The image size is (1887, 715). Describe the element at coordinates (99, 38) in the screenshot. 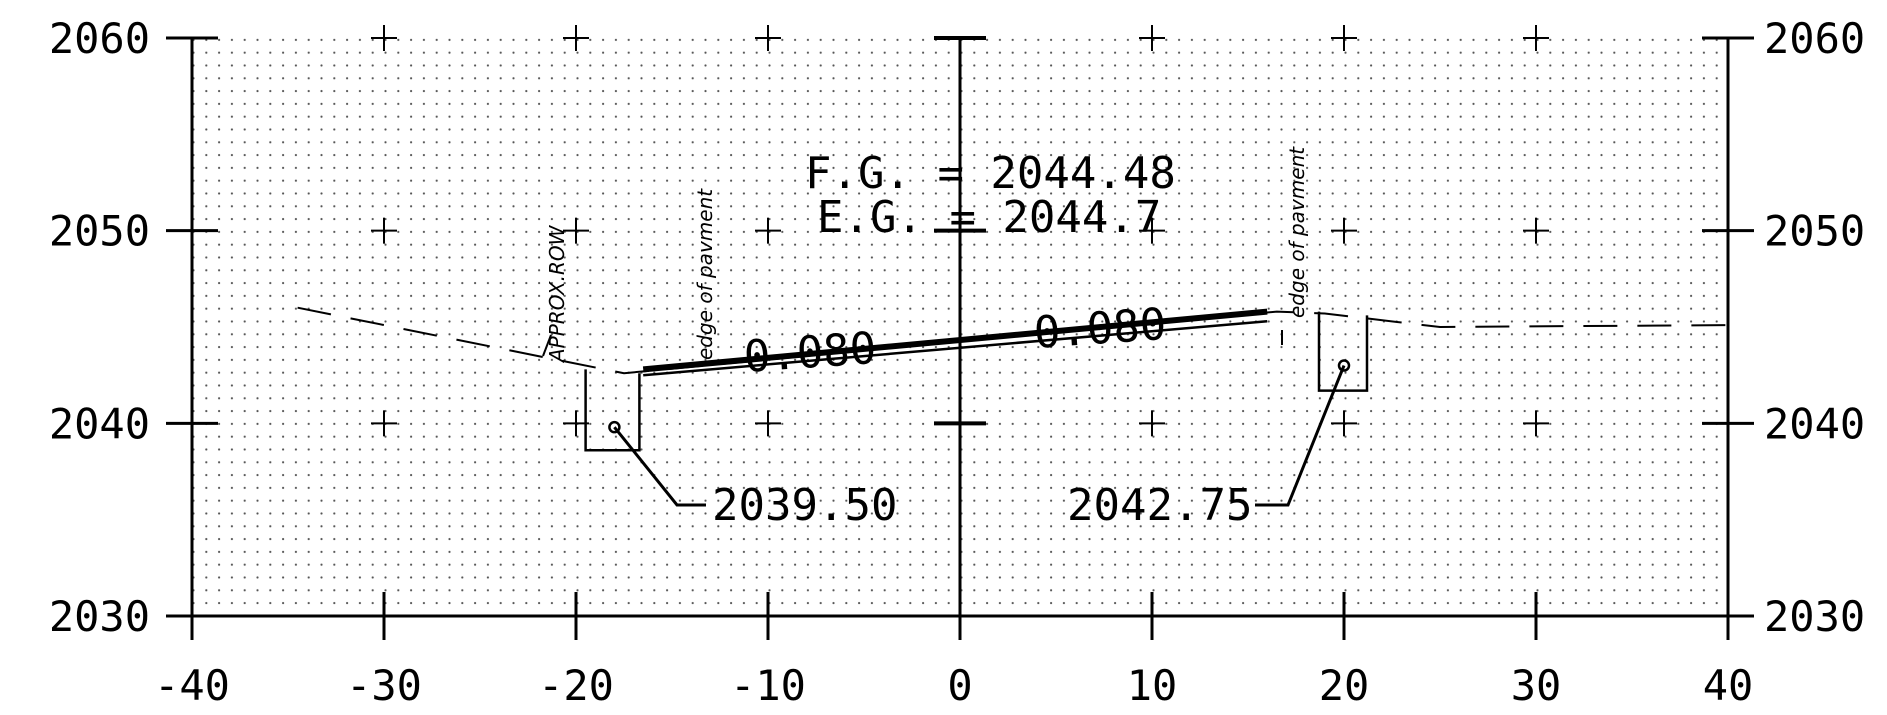

I see `y-tick-label-left: 2060` at that location.